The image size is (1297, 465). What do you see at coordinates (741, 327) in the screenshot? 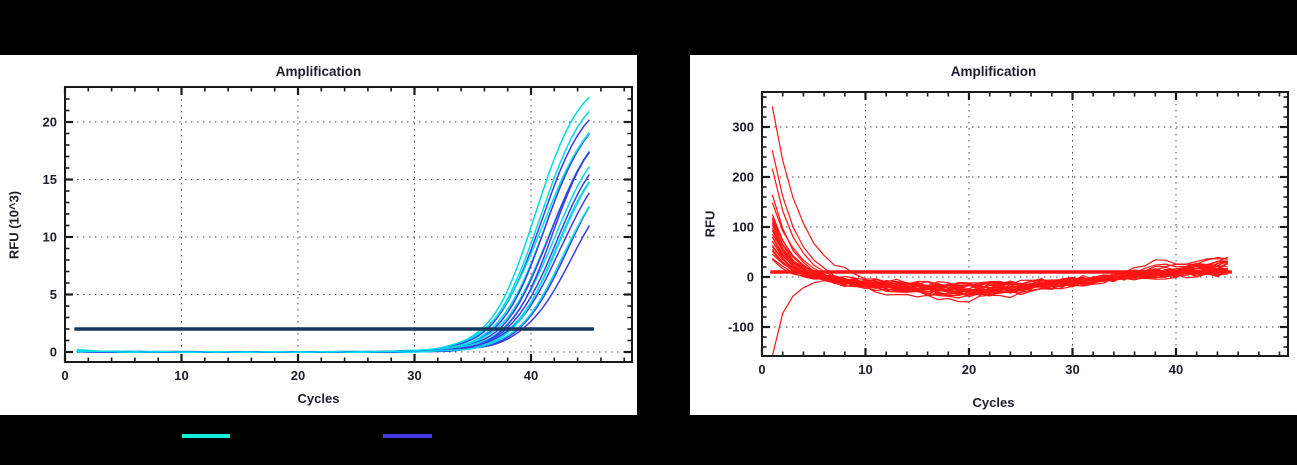
I see `svg-text: -100` at bounding box center [741, 327].